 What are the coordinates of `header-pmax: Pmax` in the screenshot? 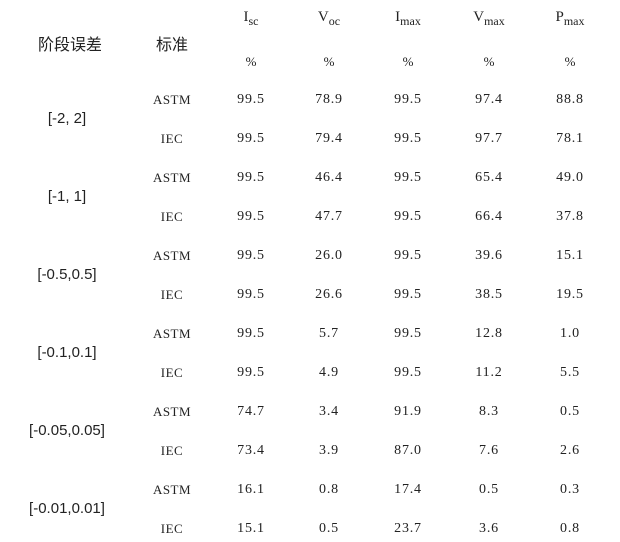 It's located at (569, 19).